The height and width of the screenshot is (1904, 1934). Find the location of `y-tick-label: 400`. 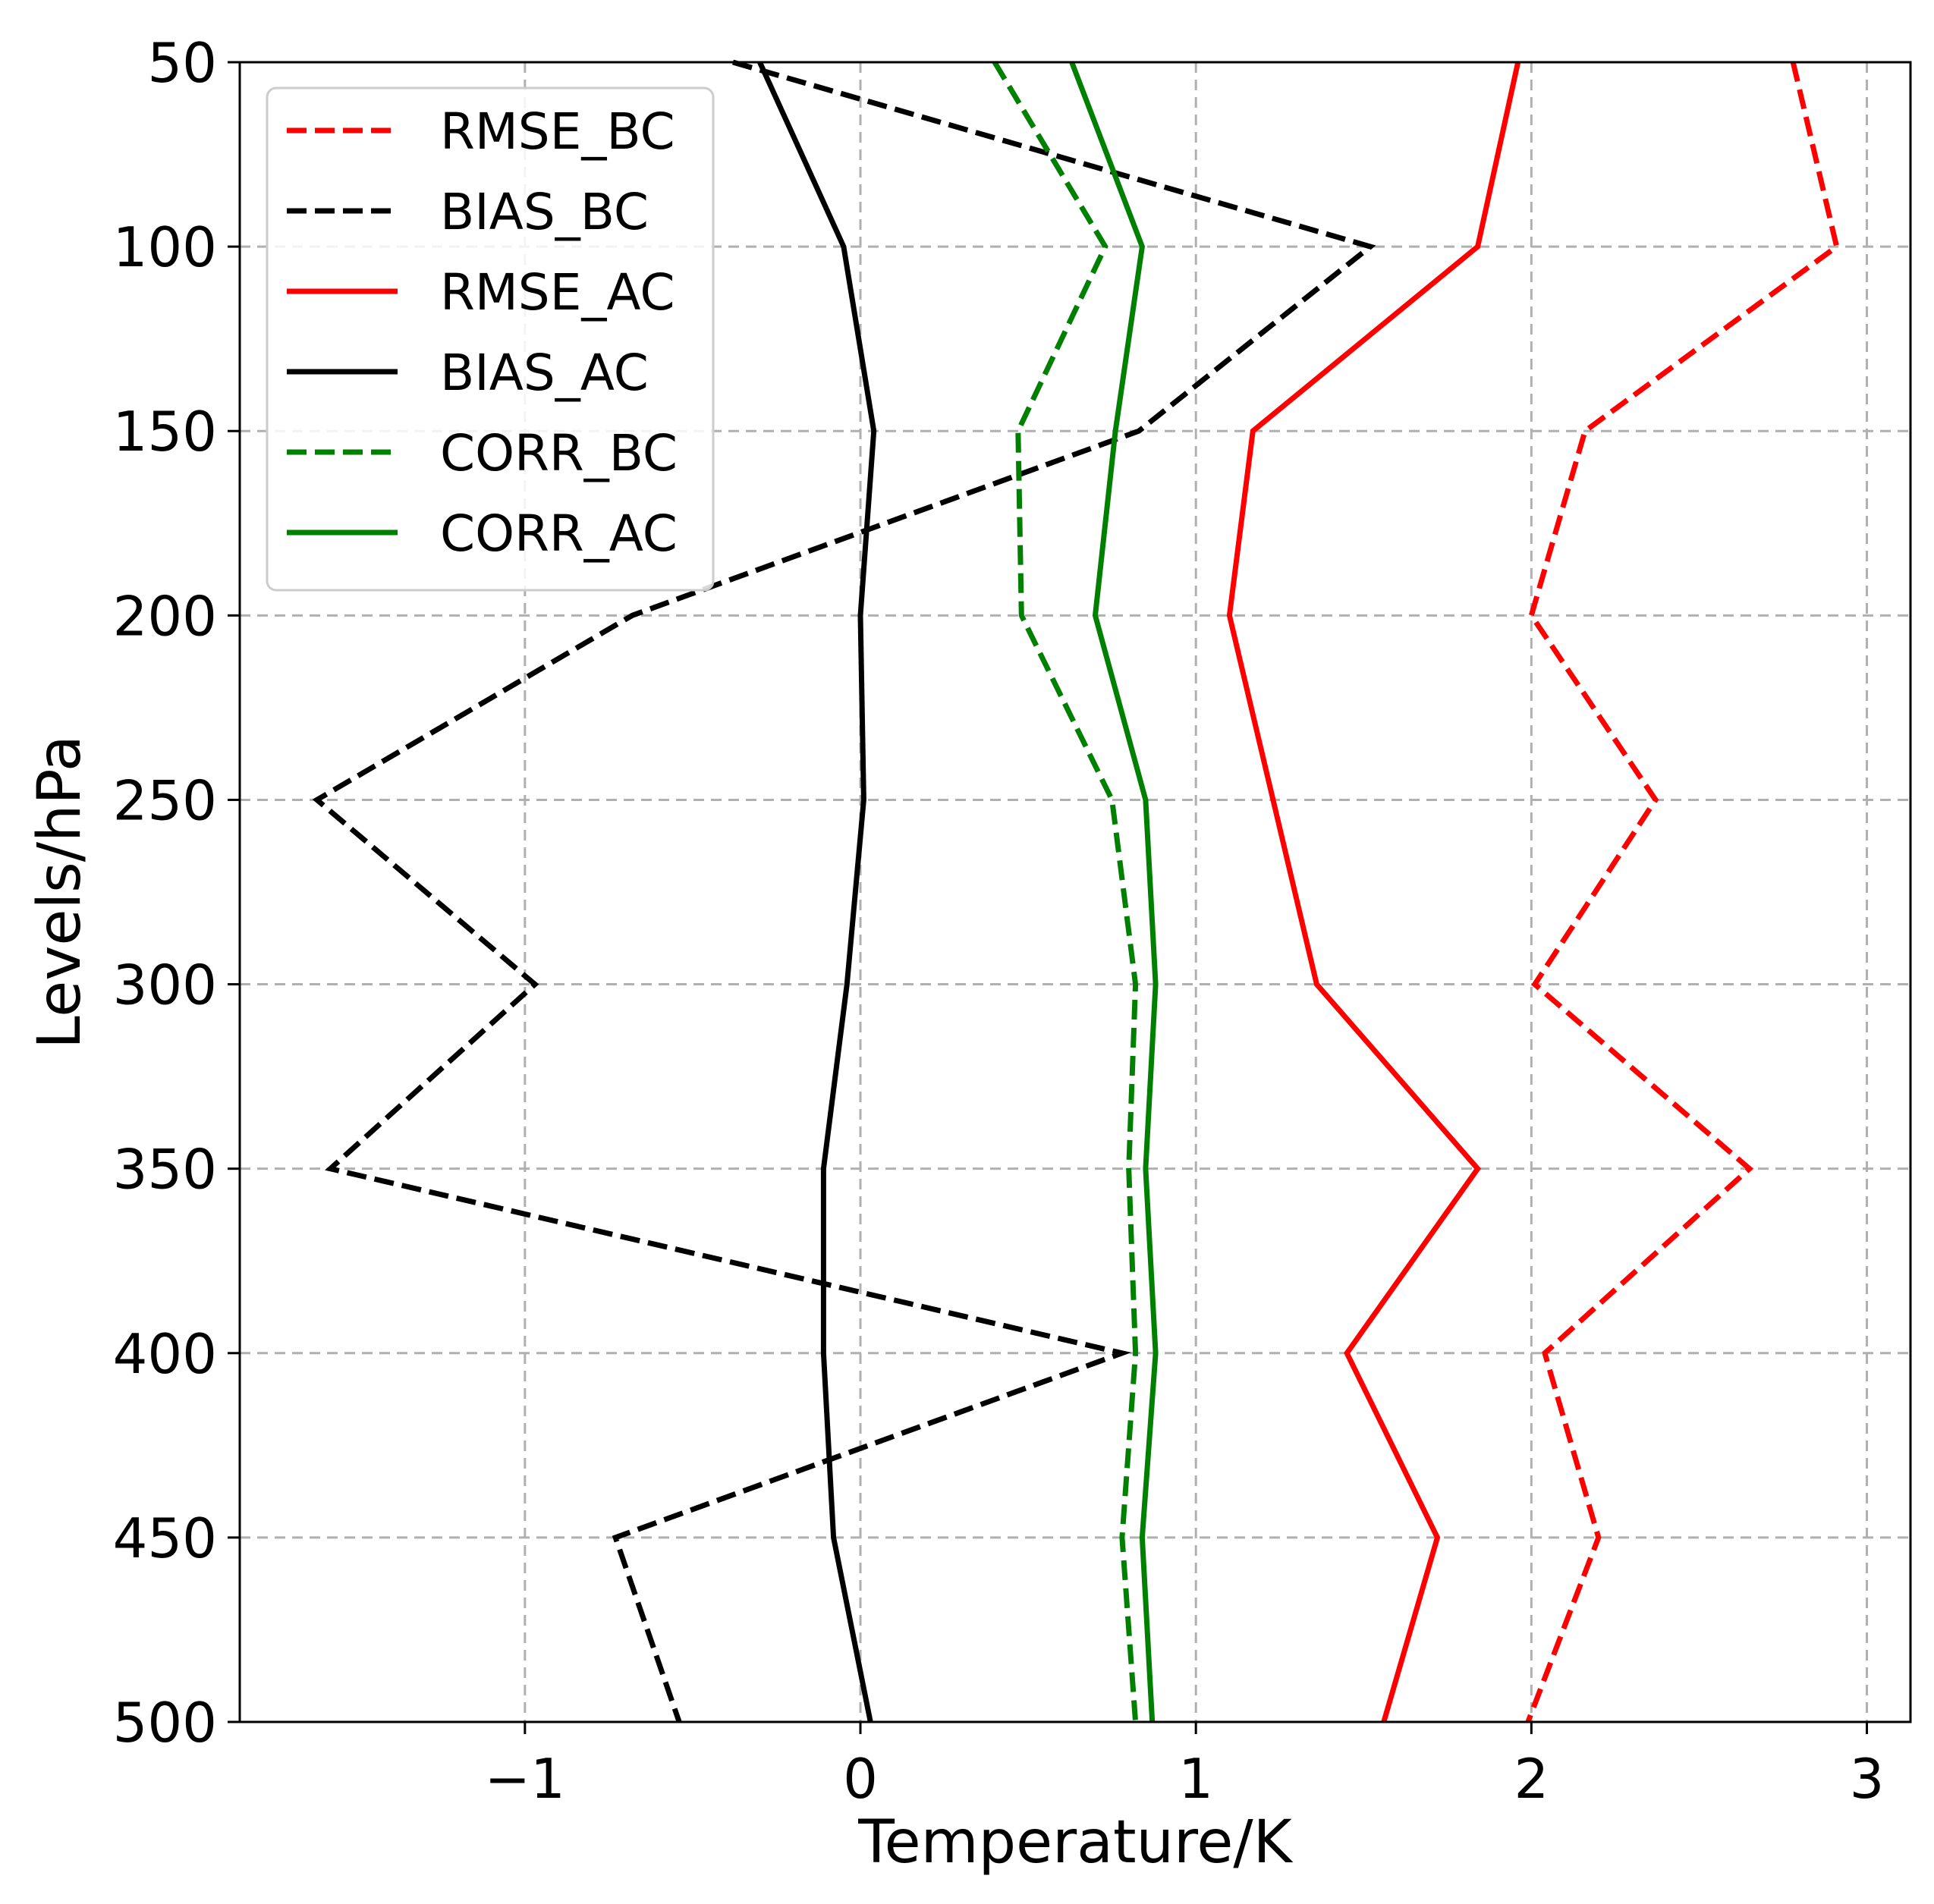

y-tick-label: 400 is located at coordinates (165, 1354).